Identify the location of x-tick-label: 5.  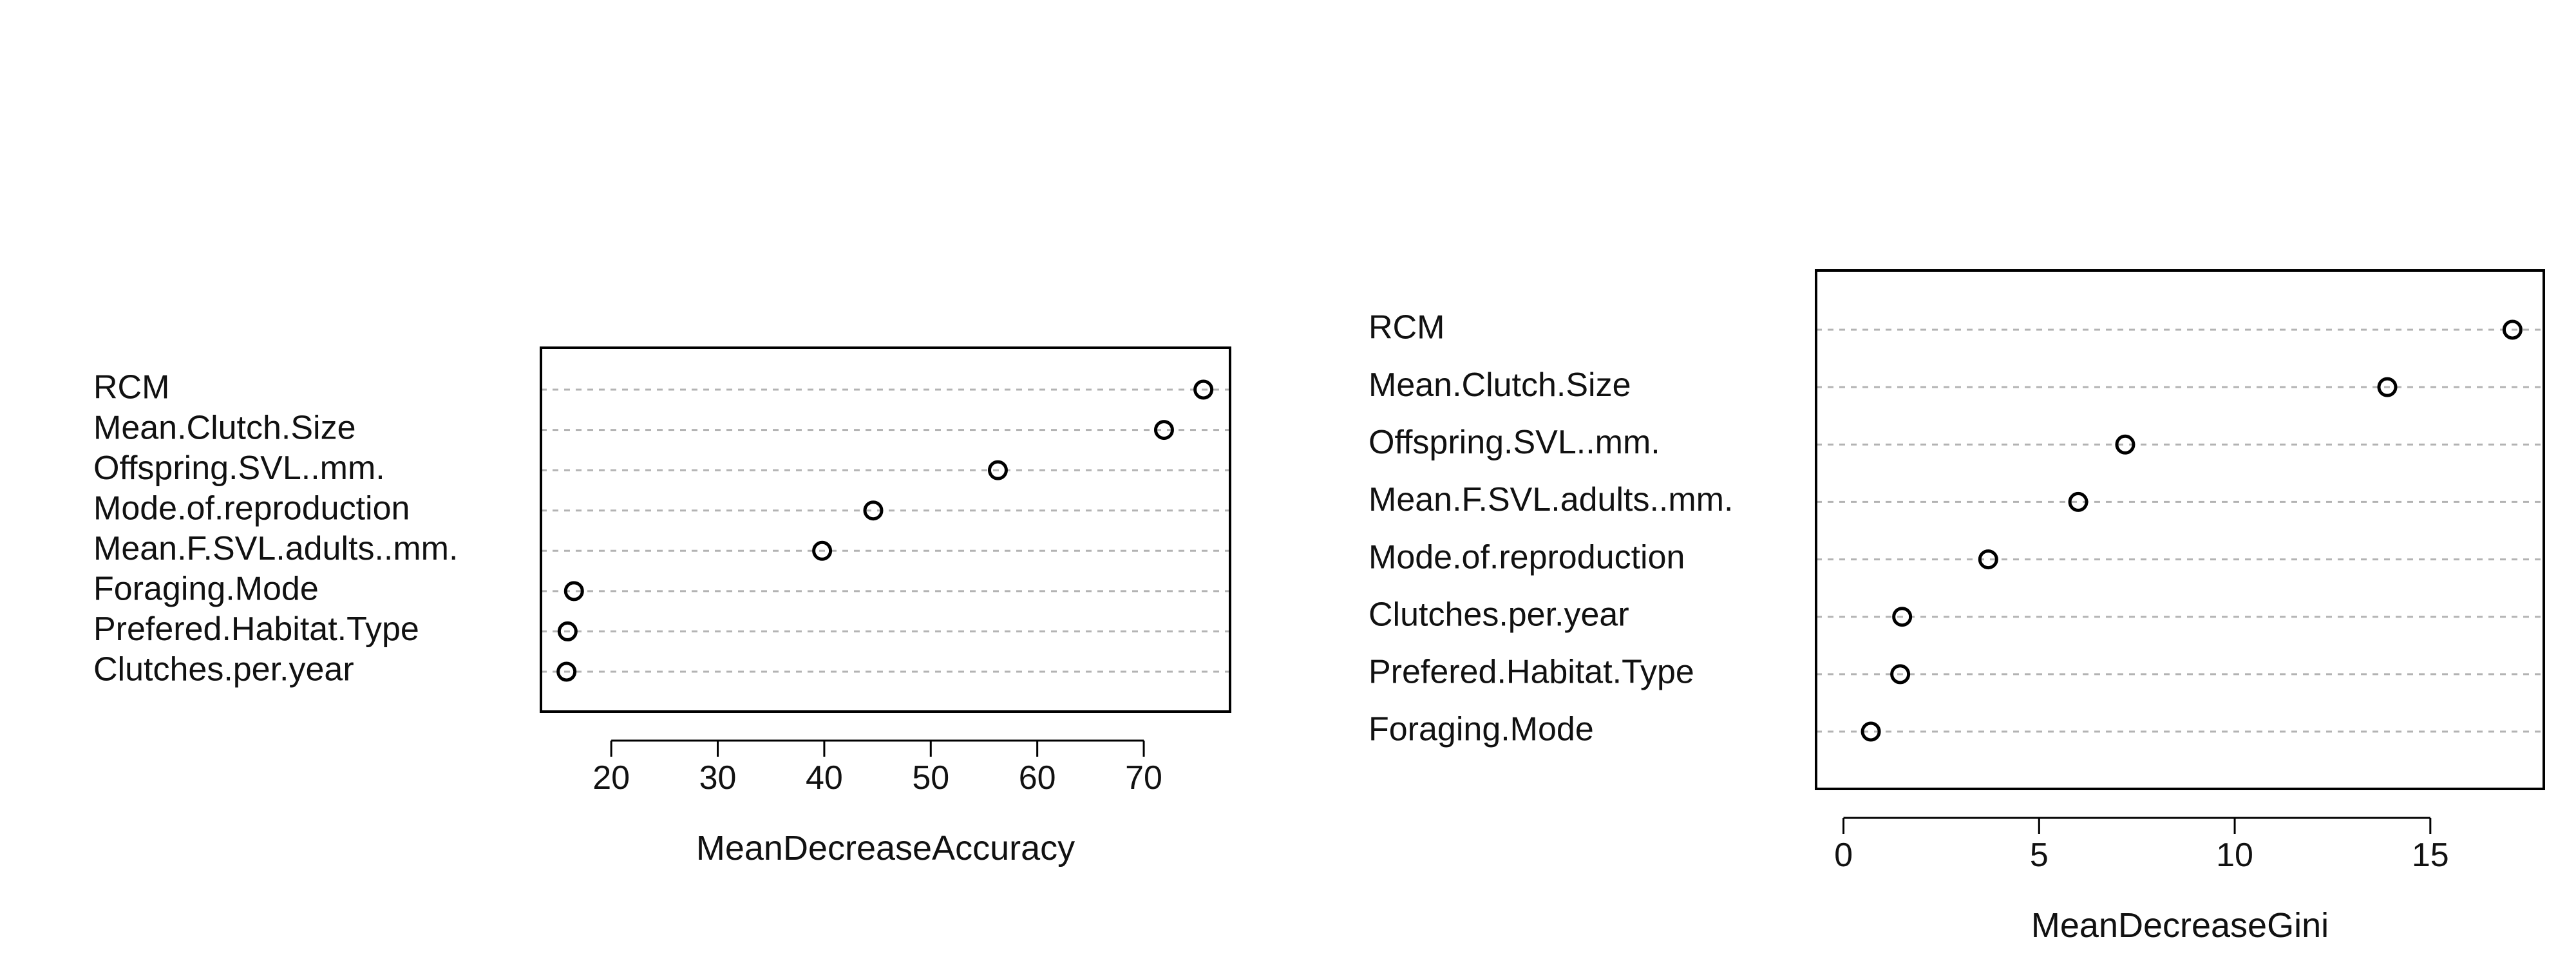
(2039, 855).